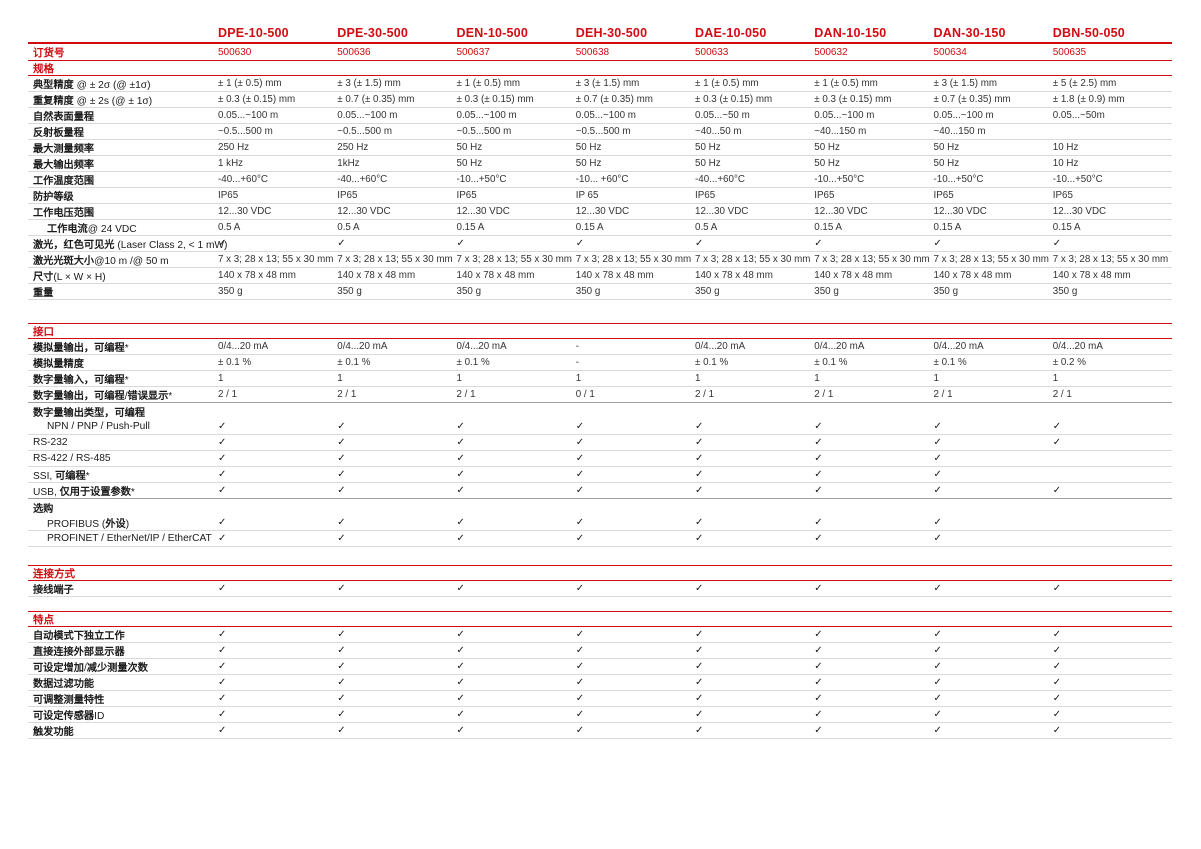  What do you see at coordinates (943, 195) in the screenshot?
I see `cell-value: IP65` at bounding box center [943, 195].